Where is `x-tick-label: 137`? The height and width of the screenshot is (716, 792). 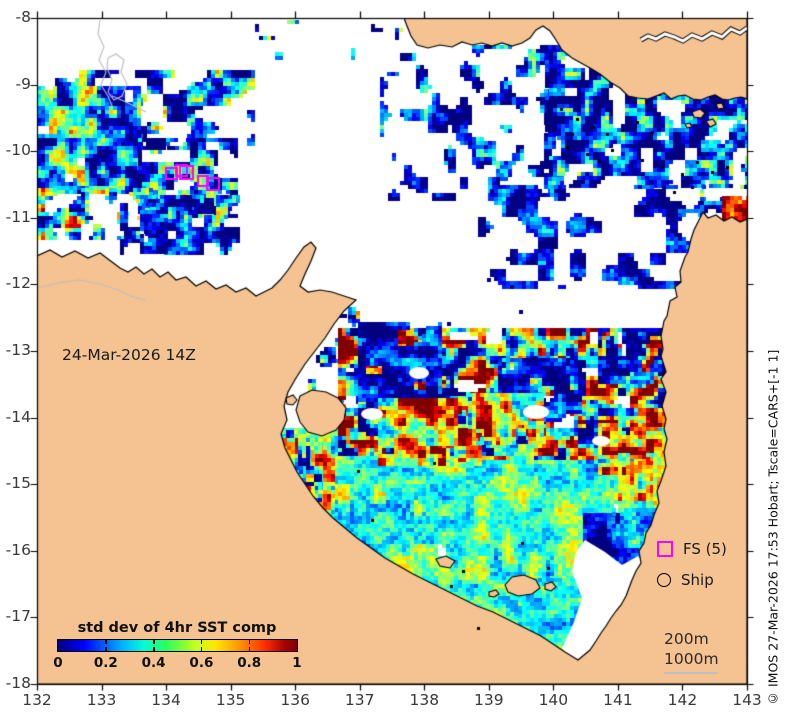 x-tick-label: 137 is located at coordinates (359, 700).